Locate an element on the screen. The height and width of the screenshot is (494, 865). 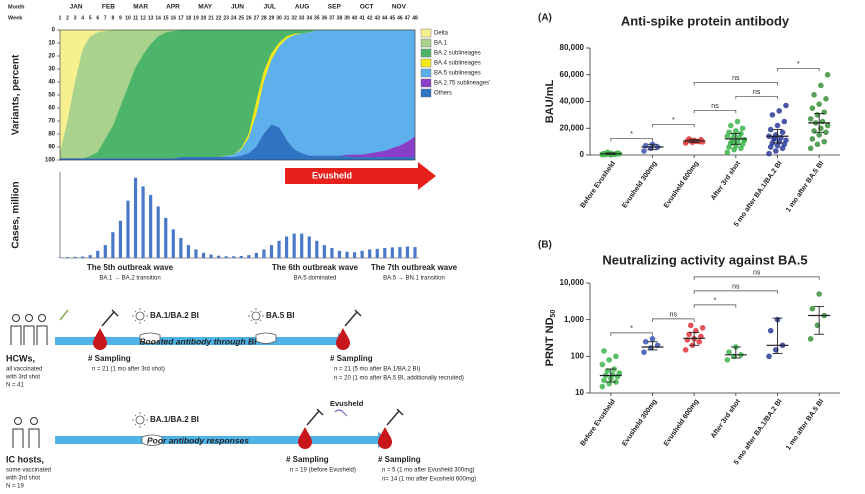
x-tick-label: 7 is located at coordinates (105, 18).